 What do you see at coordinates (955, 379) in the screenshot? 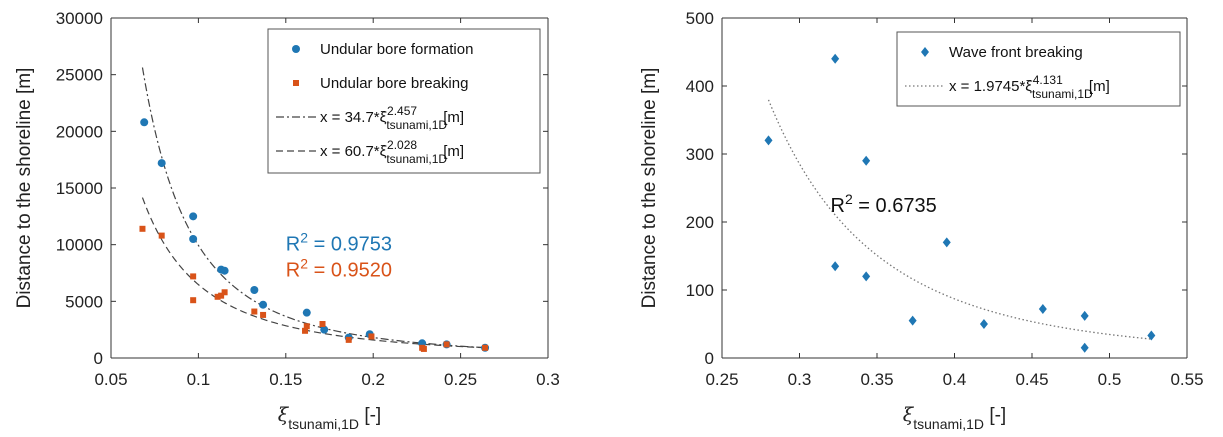
I see `x-tick-label: 0.4` at bounding box center [955, 379].